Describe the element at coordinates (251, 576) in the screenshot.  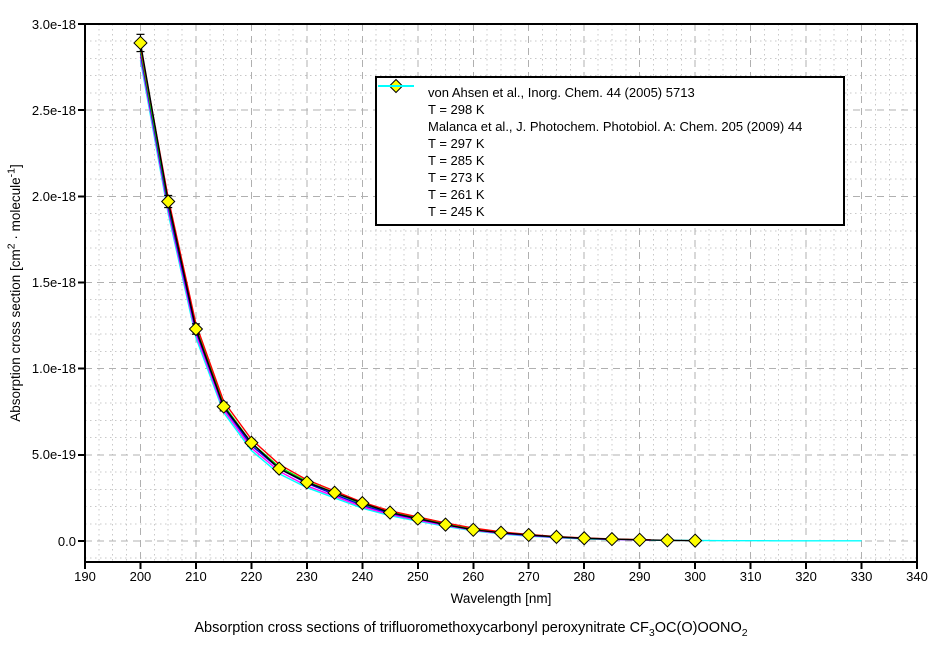
I see `x-tick-label: 220` at that location.